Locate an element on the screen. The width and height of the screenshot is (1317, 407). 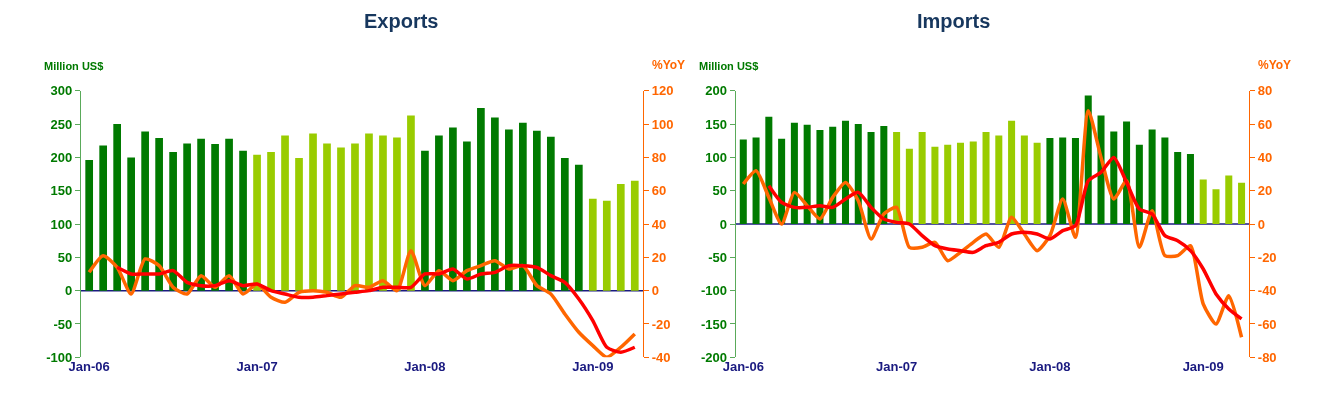
chart-title: Exports is located at coordinates (401, 21).